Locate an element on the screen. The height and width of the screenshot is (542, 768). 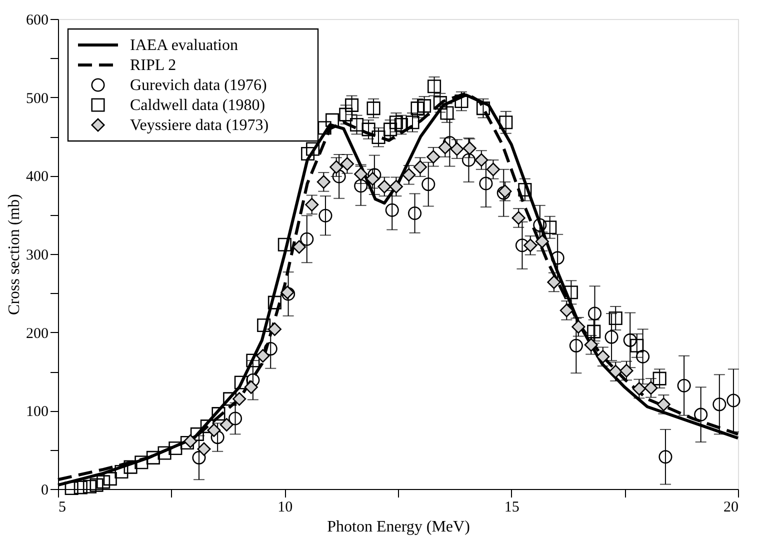
legend-label: Gurevich data (1976) is located at coordinates (198, 85).